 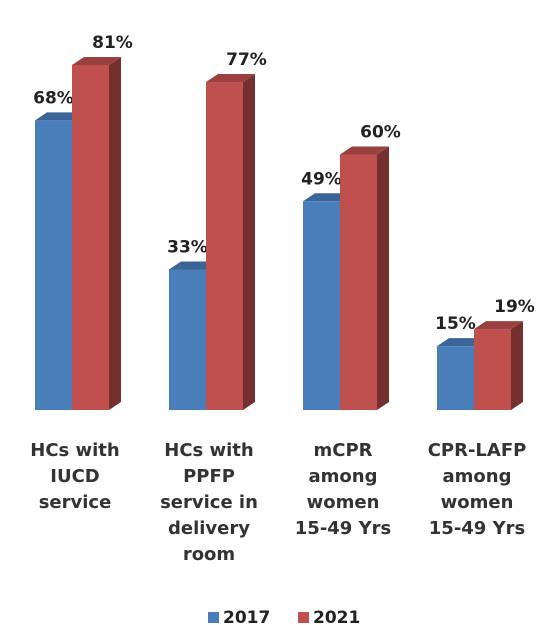 I want to click on value-label: 49%, so click(x=321, y=179).